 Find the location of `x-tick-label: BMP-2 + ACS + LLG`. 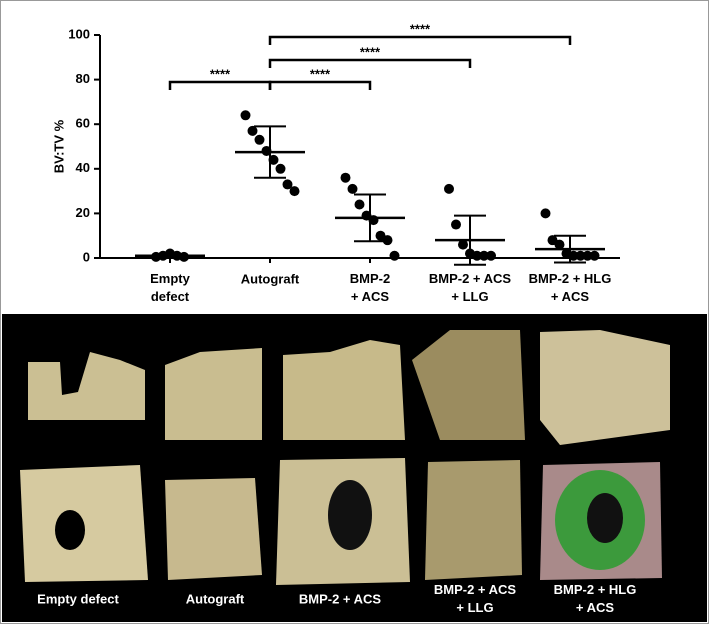

x-tick-label: BMP-2 + ACS + LLG is located at coordinates (470, 287).